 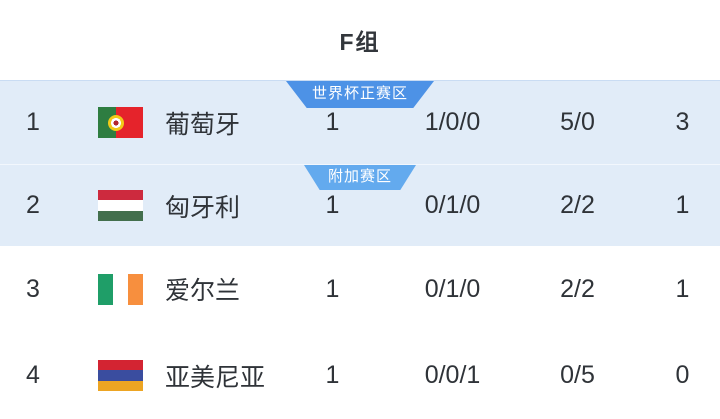 I want to click on win-draw-loss: 0/0/1, so click(x=452, y=375).